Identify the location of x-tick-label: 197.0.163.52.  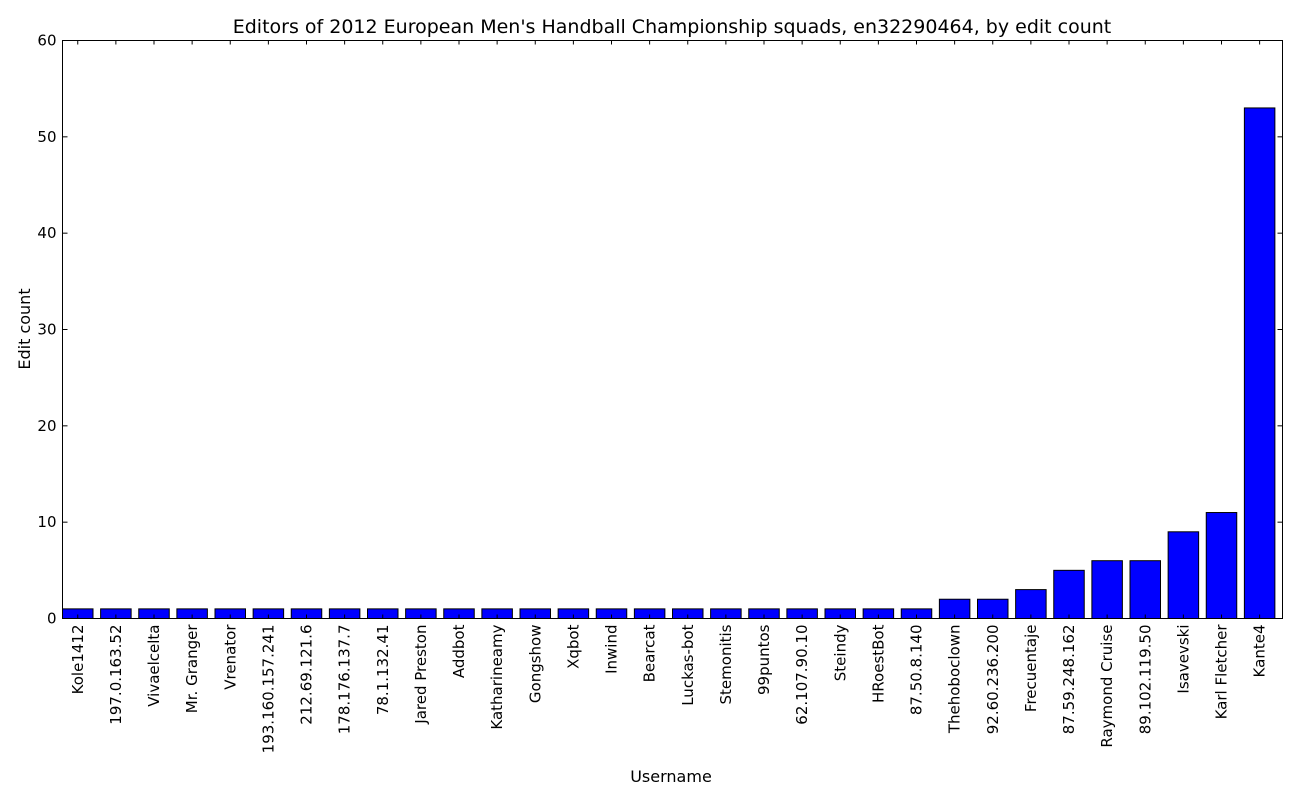
(116, 675).